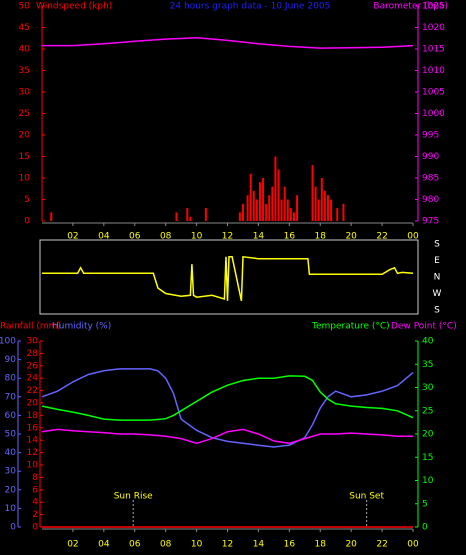 Image resolution: width=466 pixels, height=555 pixels. I want to click on y-tick-label: 15, so click(427, 458).